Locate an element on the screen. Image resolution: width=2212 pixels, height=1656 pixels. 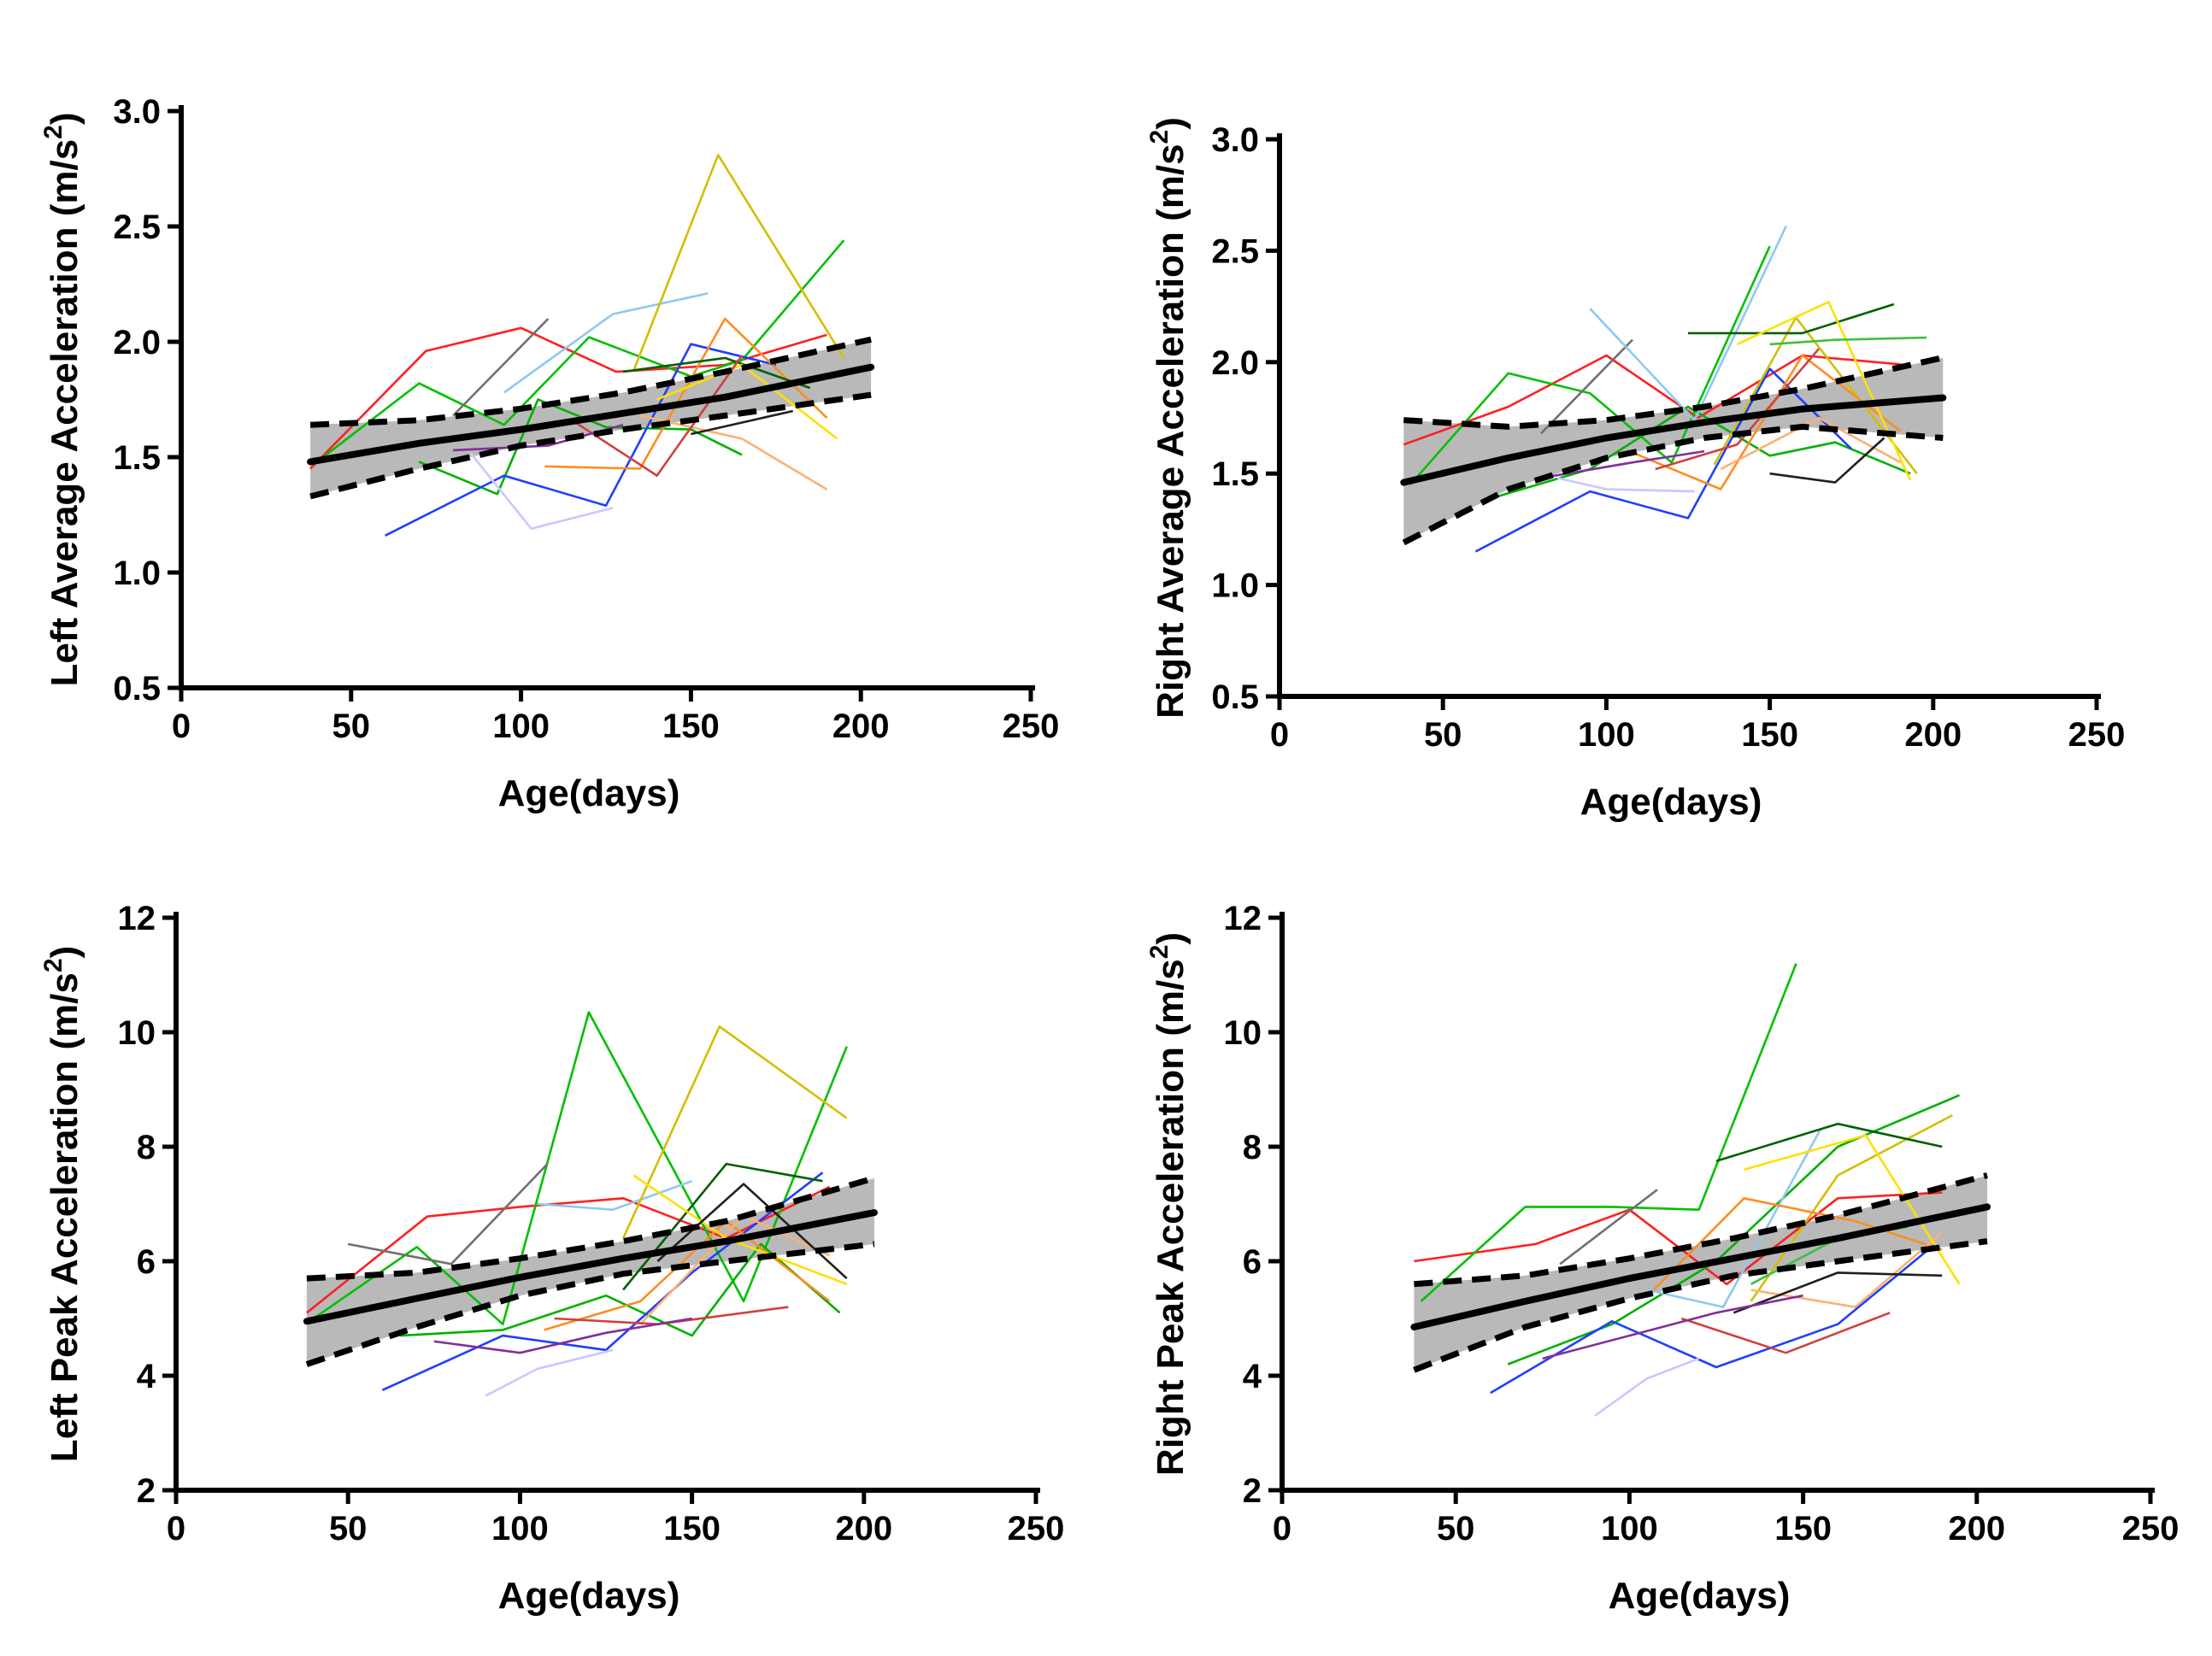
y-tick-label: 10 is located at coordinates (137, 1033).